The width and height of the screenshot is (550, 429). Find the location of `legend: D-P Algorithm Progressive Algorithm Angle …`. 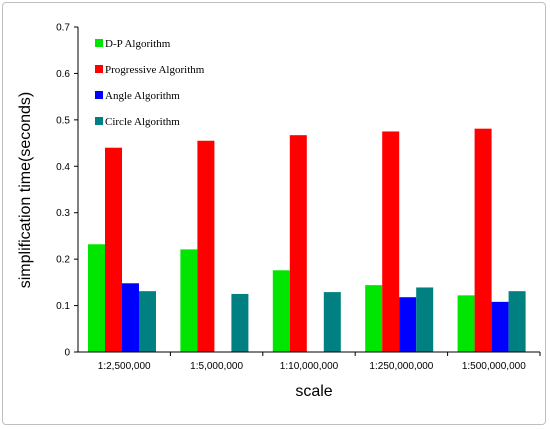

legend: D-P Algorithm Progressive Algorithm Angle … is located at coordinates (150, 83).